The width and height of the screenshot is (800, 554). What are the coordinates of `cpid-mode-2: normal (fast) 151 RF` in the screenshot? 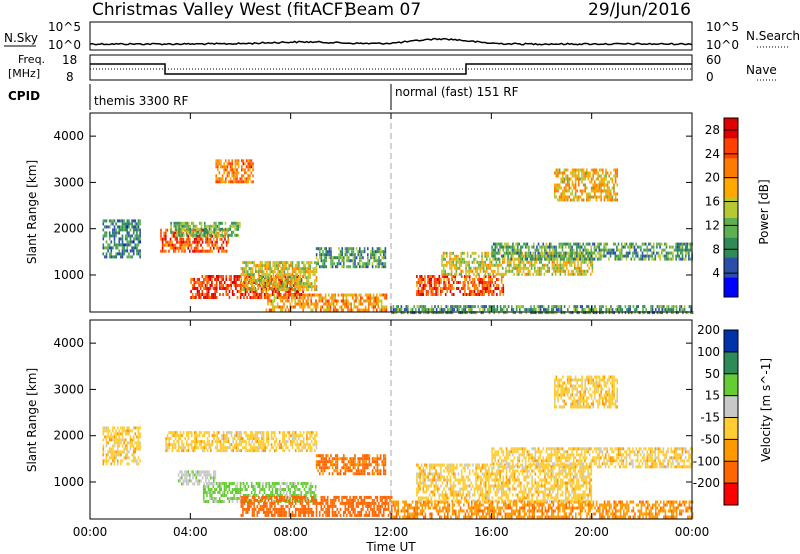 It's located at (457, 92).